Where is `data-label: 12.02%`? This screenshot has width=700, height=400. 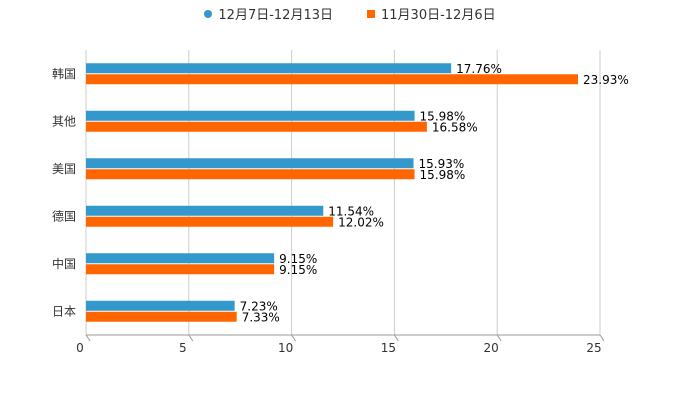
data-label: 12.02% is located at coordinates (361, 222).